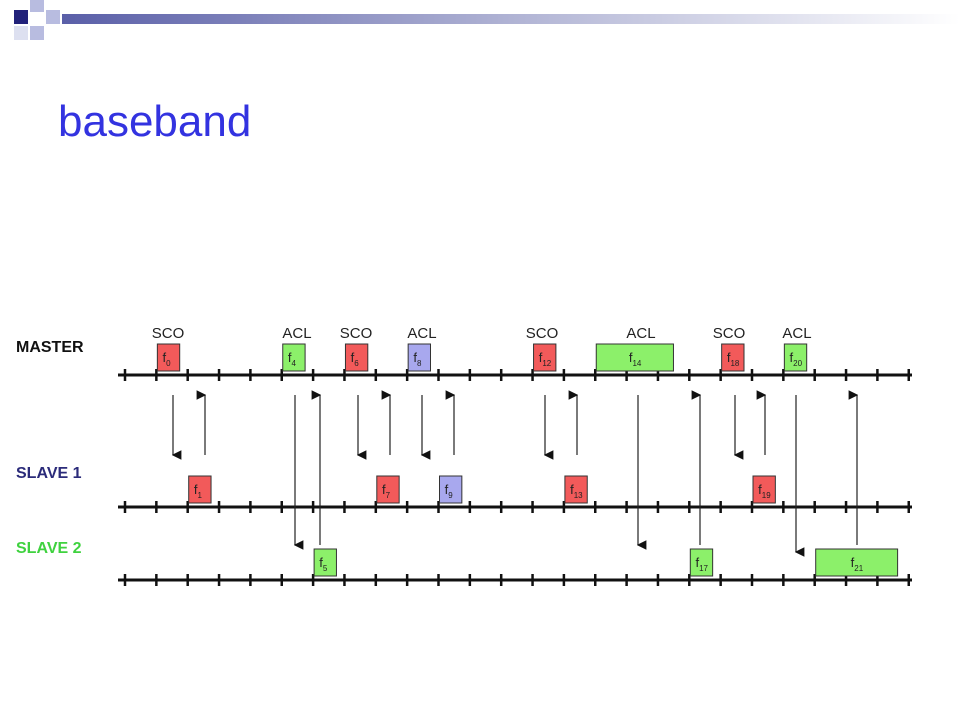  What do you see at coordinates (450, 495) in the screenshot?
I see `packet-index: 9` at bounding box center [450, 495].